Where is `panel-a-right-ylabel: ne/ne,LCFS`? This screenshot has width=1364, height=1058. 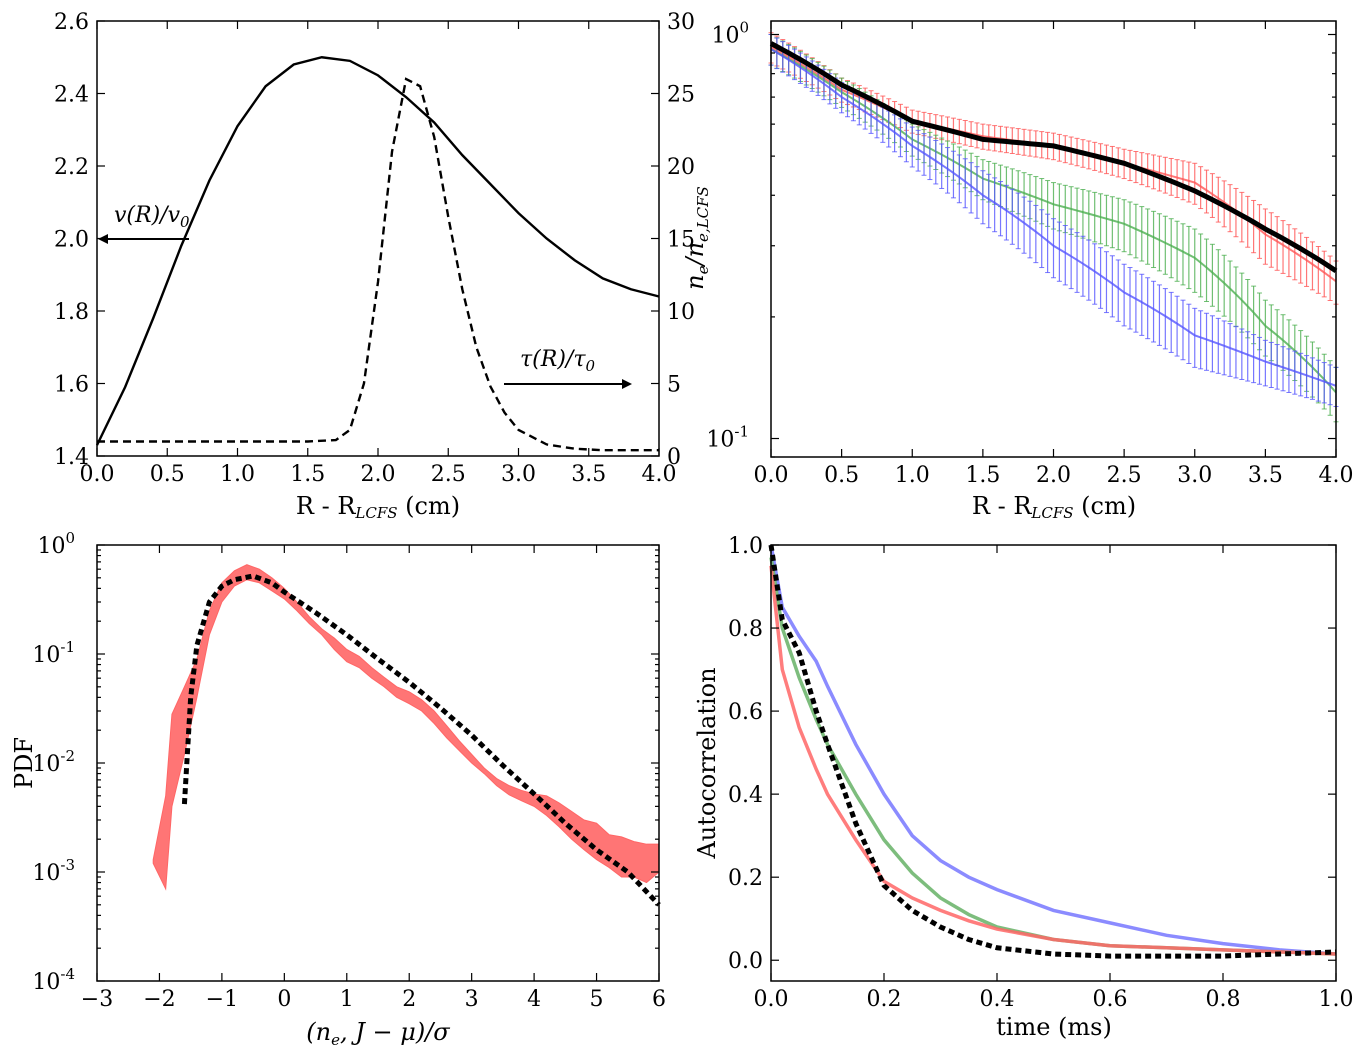 panel-a-right-ylabel: ne/ne,LCFS is located at coordinates (696, 238).